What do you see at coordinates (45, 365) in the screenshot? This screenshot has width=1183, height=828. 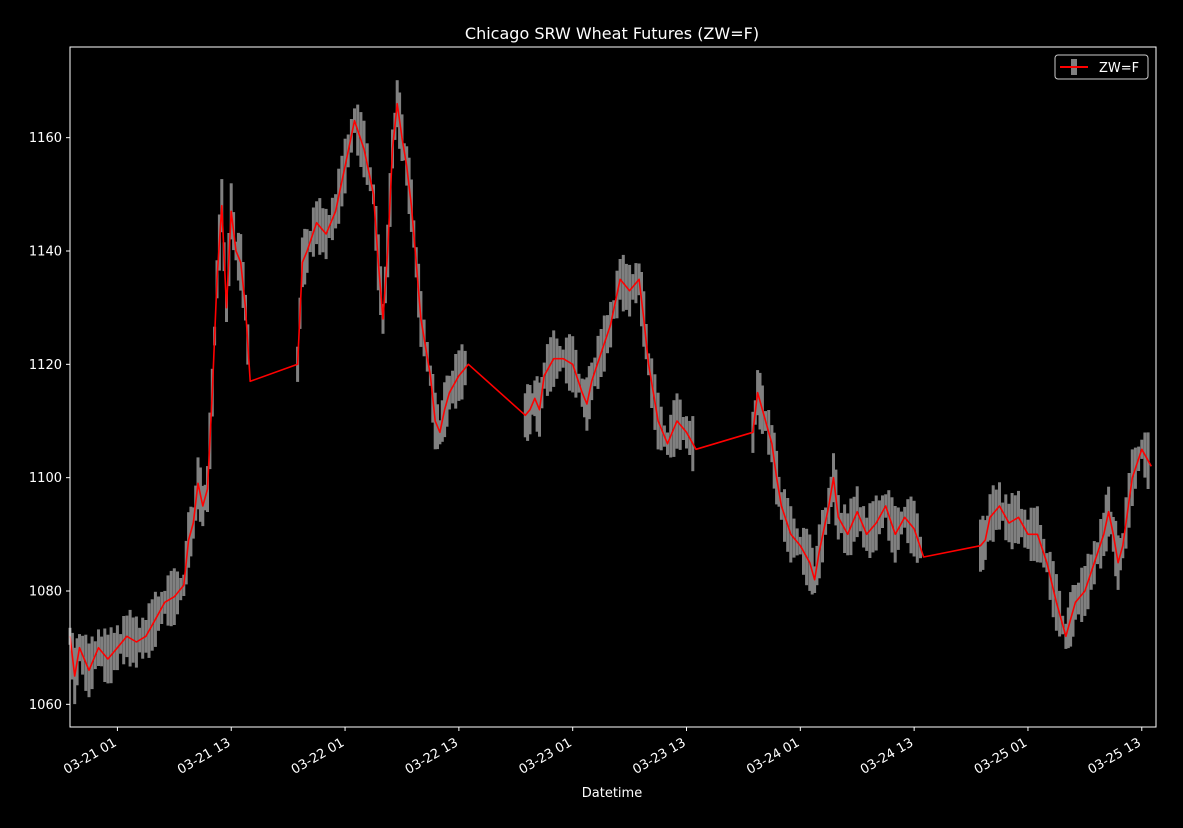 I see `y-tick-label: 1120` at bounding box center [45, 365].